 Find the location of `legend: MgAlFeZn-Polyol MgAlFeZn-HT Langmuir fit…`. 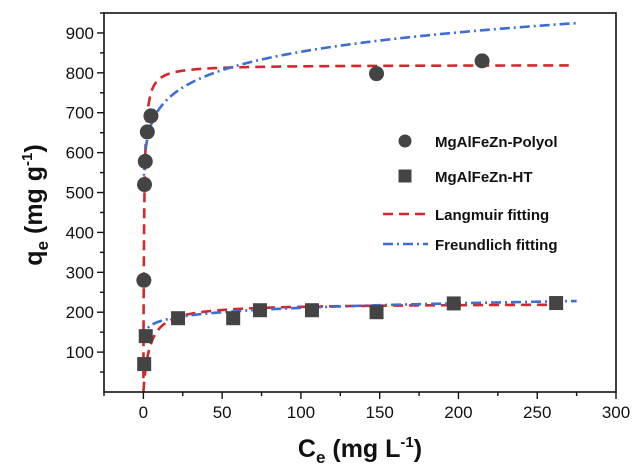

legend: MgAlFeZn-Polyol MgAlFeZn-HT Langmuir fit… is located at coordinates (470, 194).